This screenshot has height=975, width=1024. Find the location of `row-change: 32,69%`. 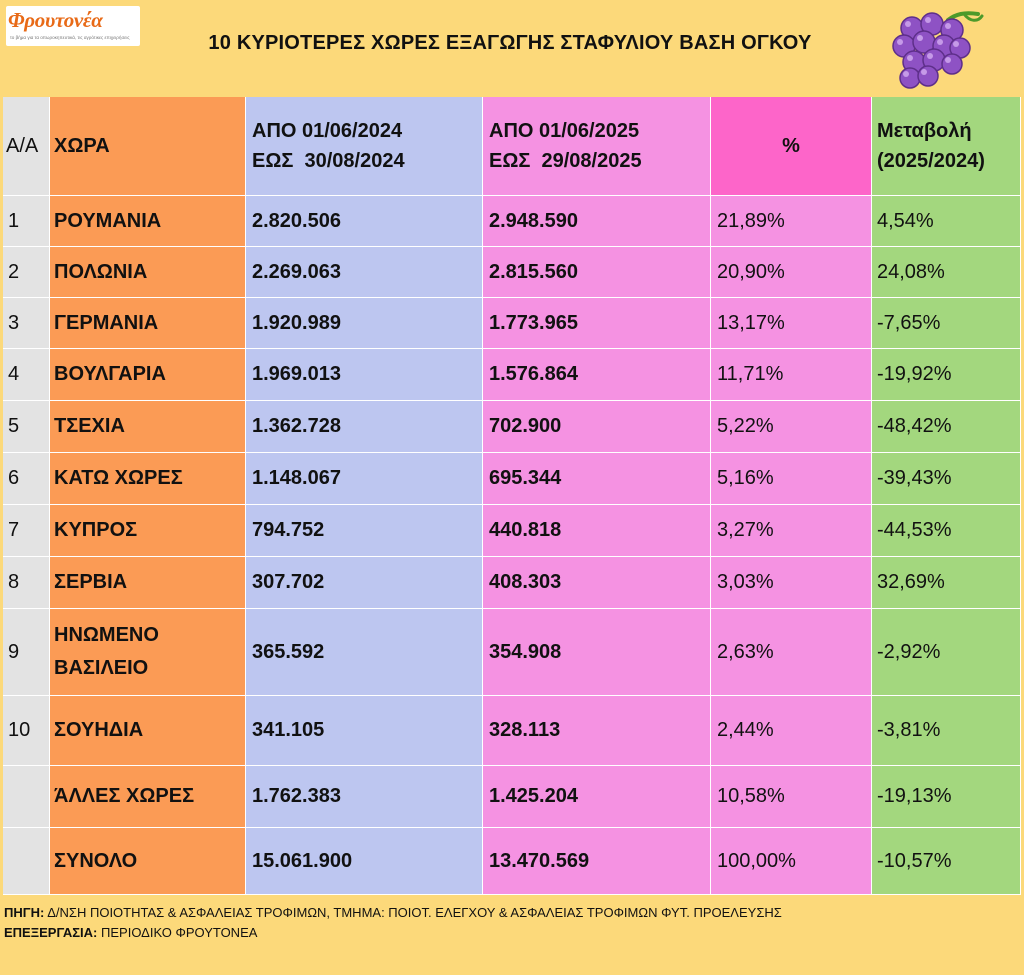

row-change: 32,69% is located at coordinates (946, 583).